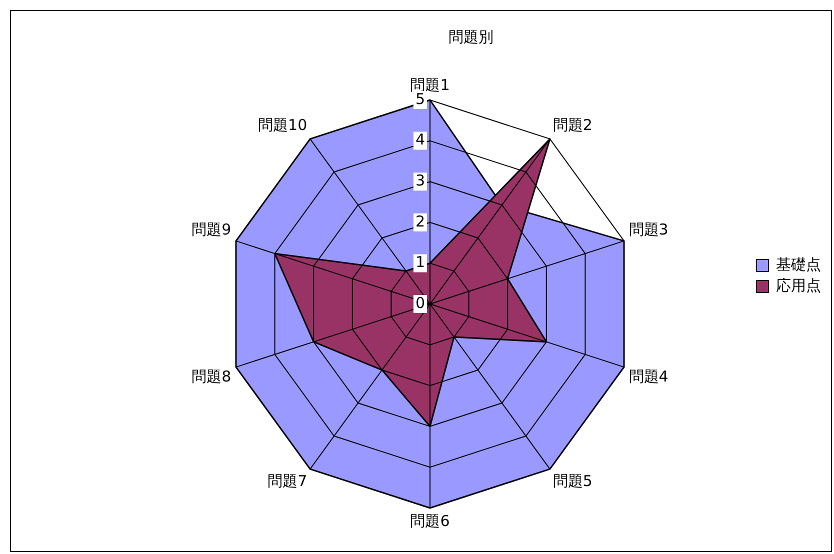  What do you see at coordinates (430, 521) in the screenshot?
I see `spoke-label: 問題6` at bounding box center [430, 521].